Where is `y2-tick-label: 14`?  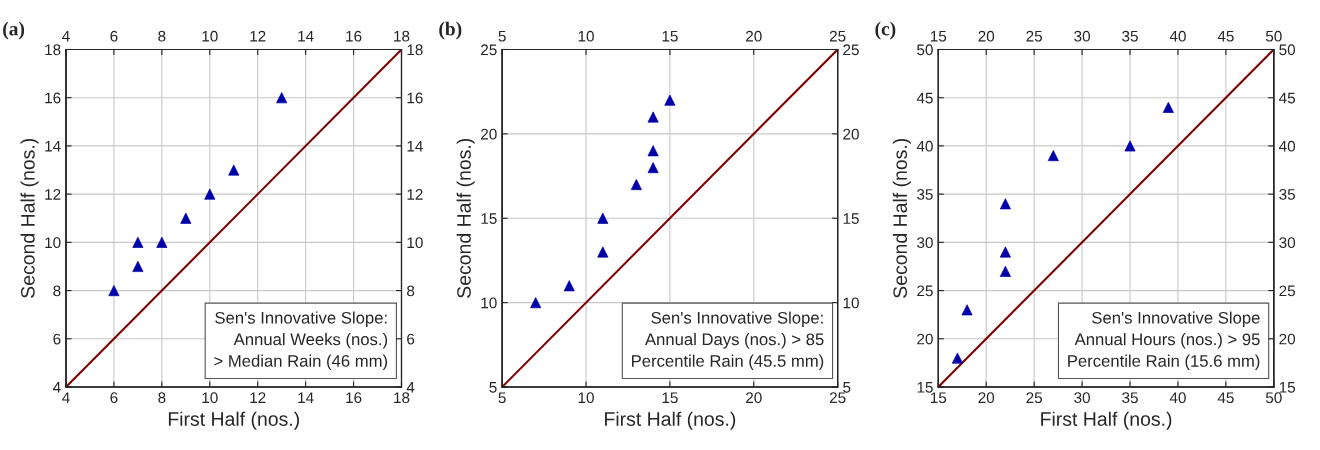 y2-tick-label: 14 is located at coordinates (415, 146).